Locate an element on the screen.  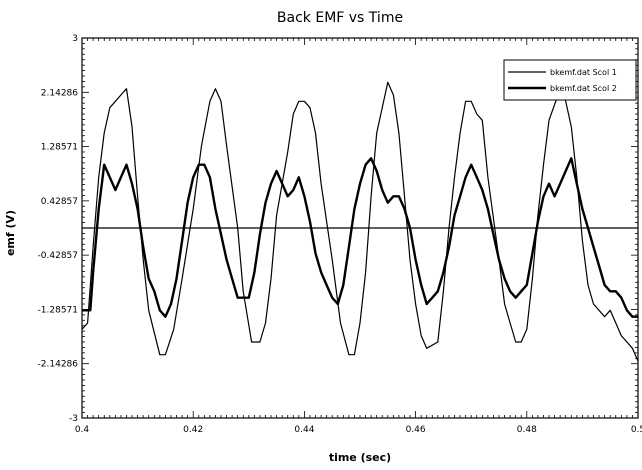
chart-title: Back EMF vs Time is located at coordinates (340, 18).